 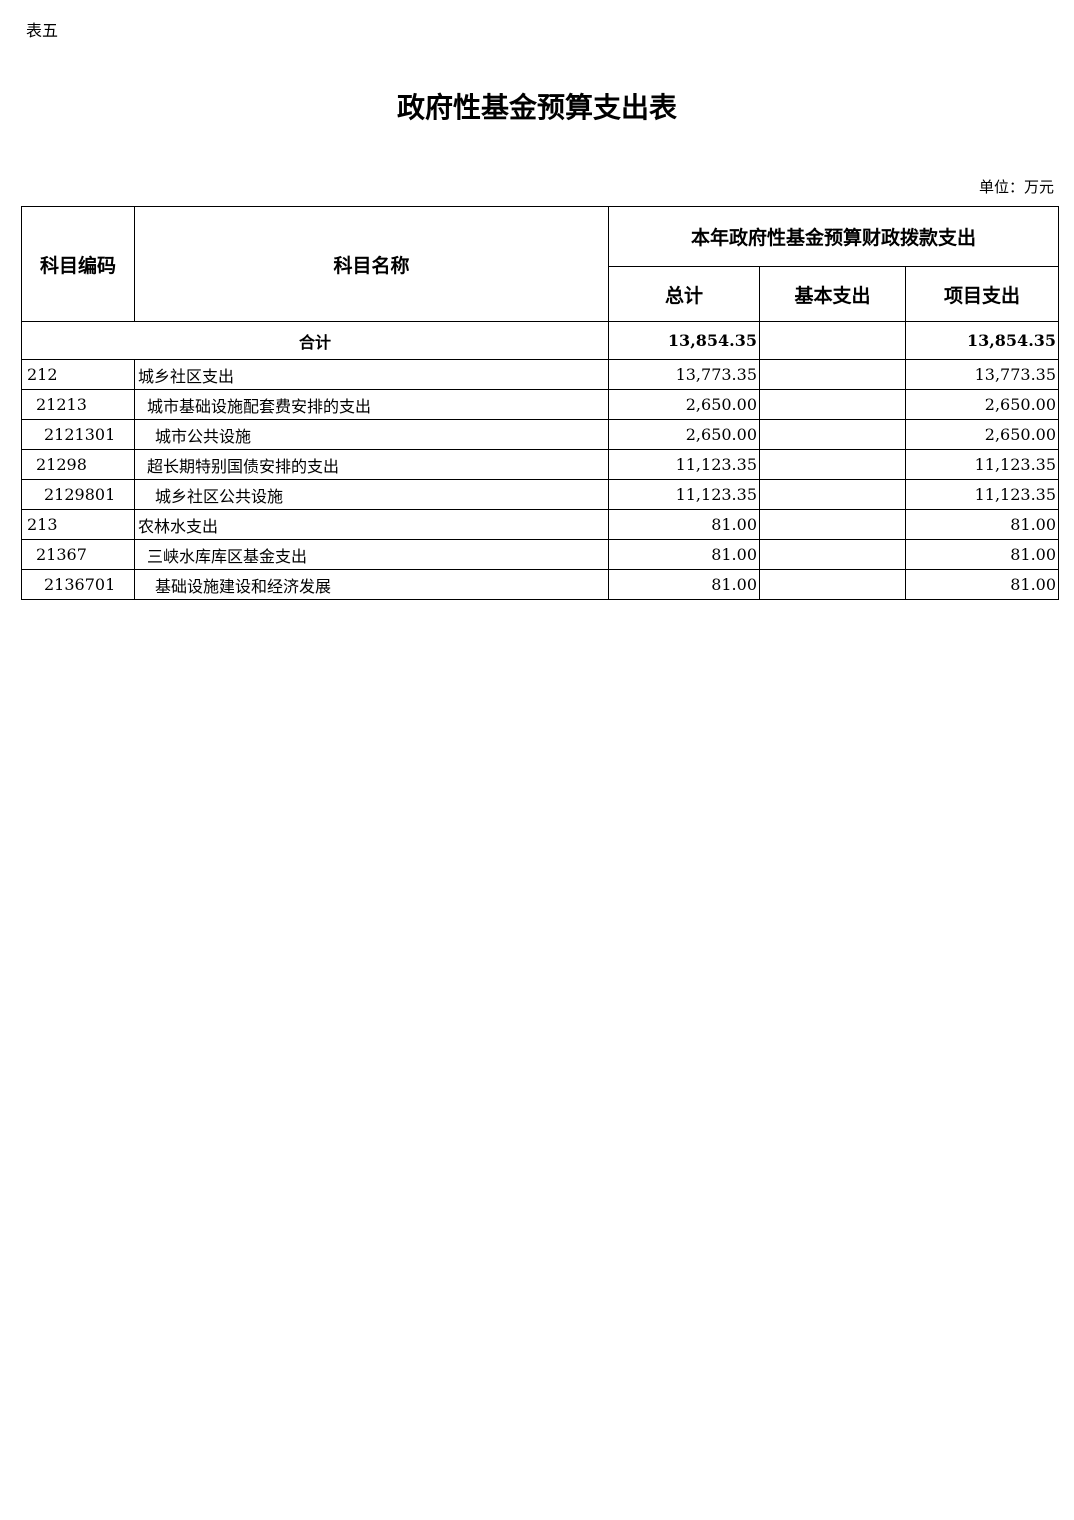 I want to click on table-row: 213 农林水支出 81.00 81.00, so click(x=540, y=524).